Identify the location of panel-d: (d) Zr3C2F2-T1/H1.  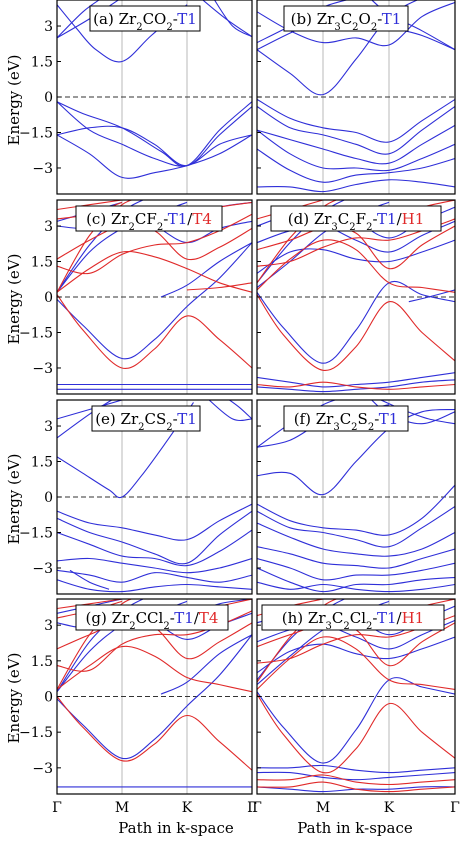
(356, 297).